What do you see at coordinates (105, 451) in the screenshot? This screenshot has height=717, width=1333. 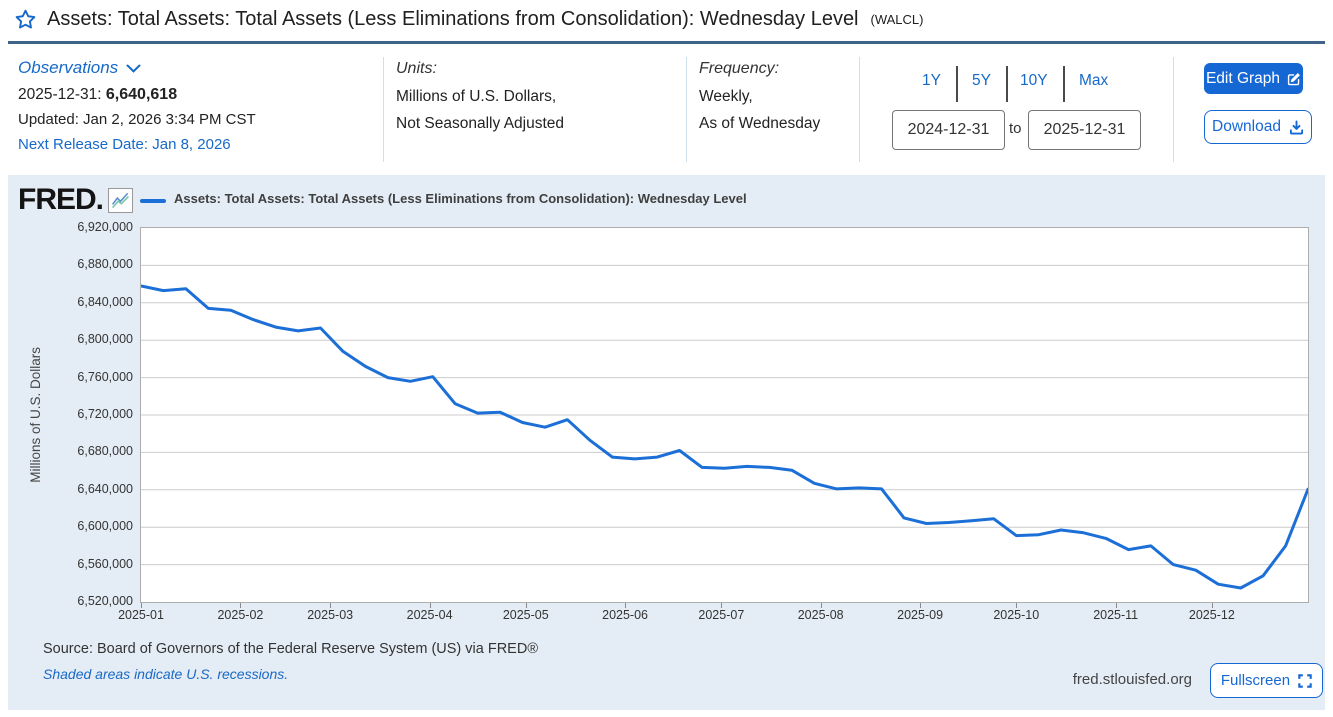 I see `y-tick-label: 6,680,000` at bounding box center [105, 451].